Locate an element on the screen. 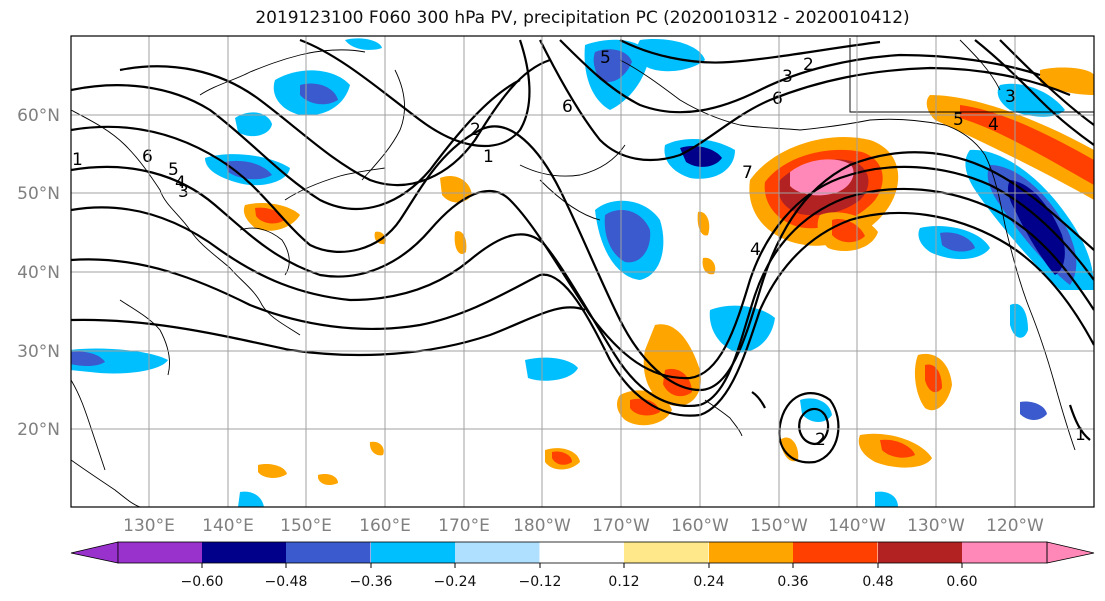 The image size is (1105, 601). lon-label: 130°E is located at coordinates (149, 526).